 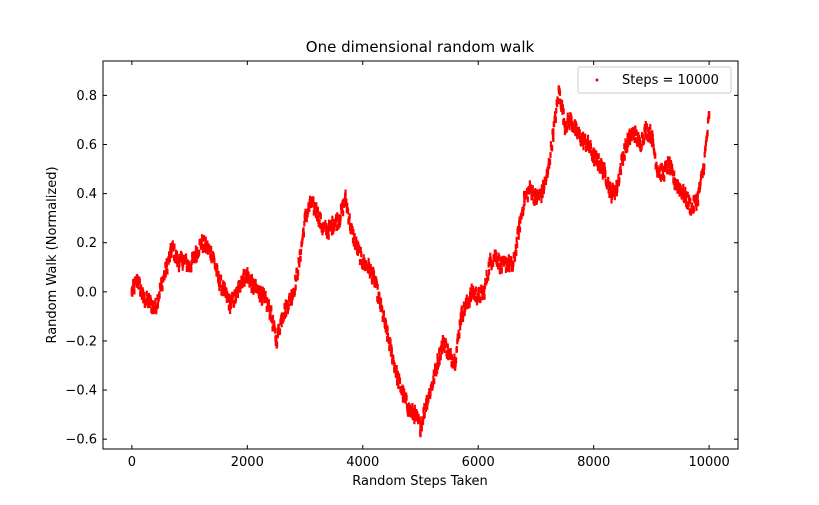 I want to click on x-tick-label: 8000, so click(x=593, y=462).